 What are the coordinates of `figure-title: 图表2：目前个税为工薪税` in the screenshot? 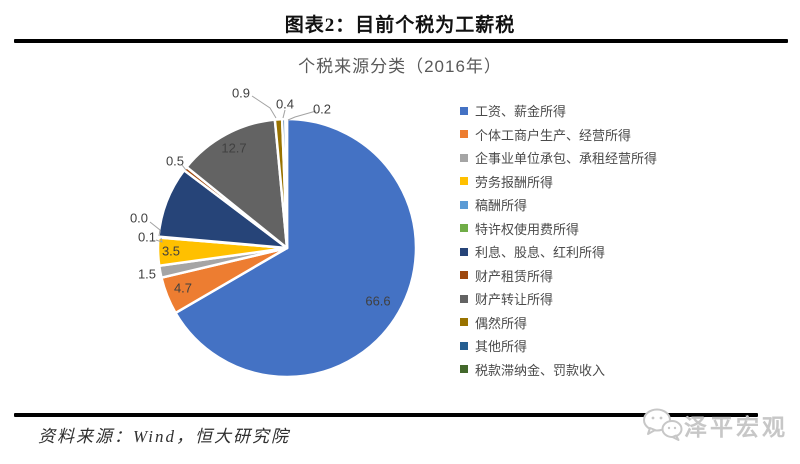 It's located at (400, 25).